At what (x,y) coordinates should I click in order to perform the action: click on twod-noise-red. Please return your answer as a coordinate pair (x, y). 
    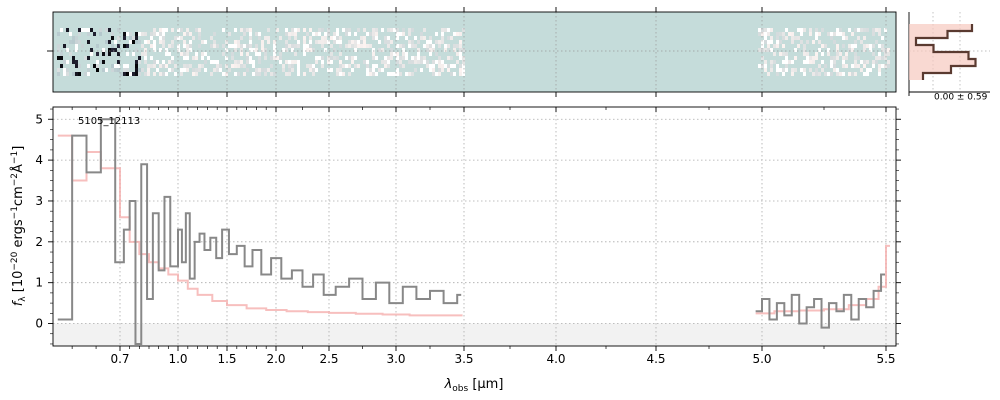
    Looking at the image, I should click on (824, 52).